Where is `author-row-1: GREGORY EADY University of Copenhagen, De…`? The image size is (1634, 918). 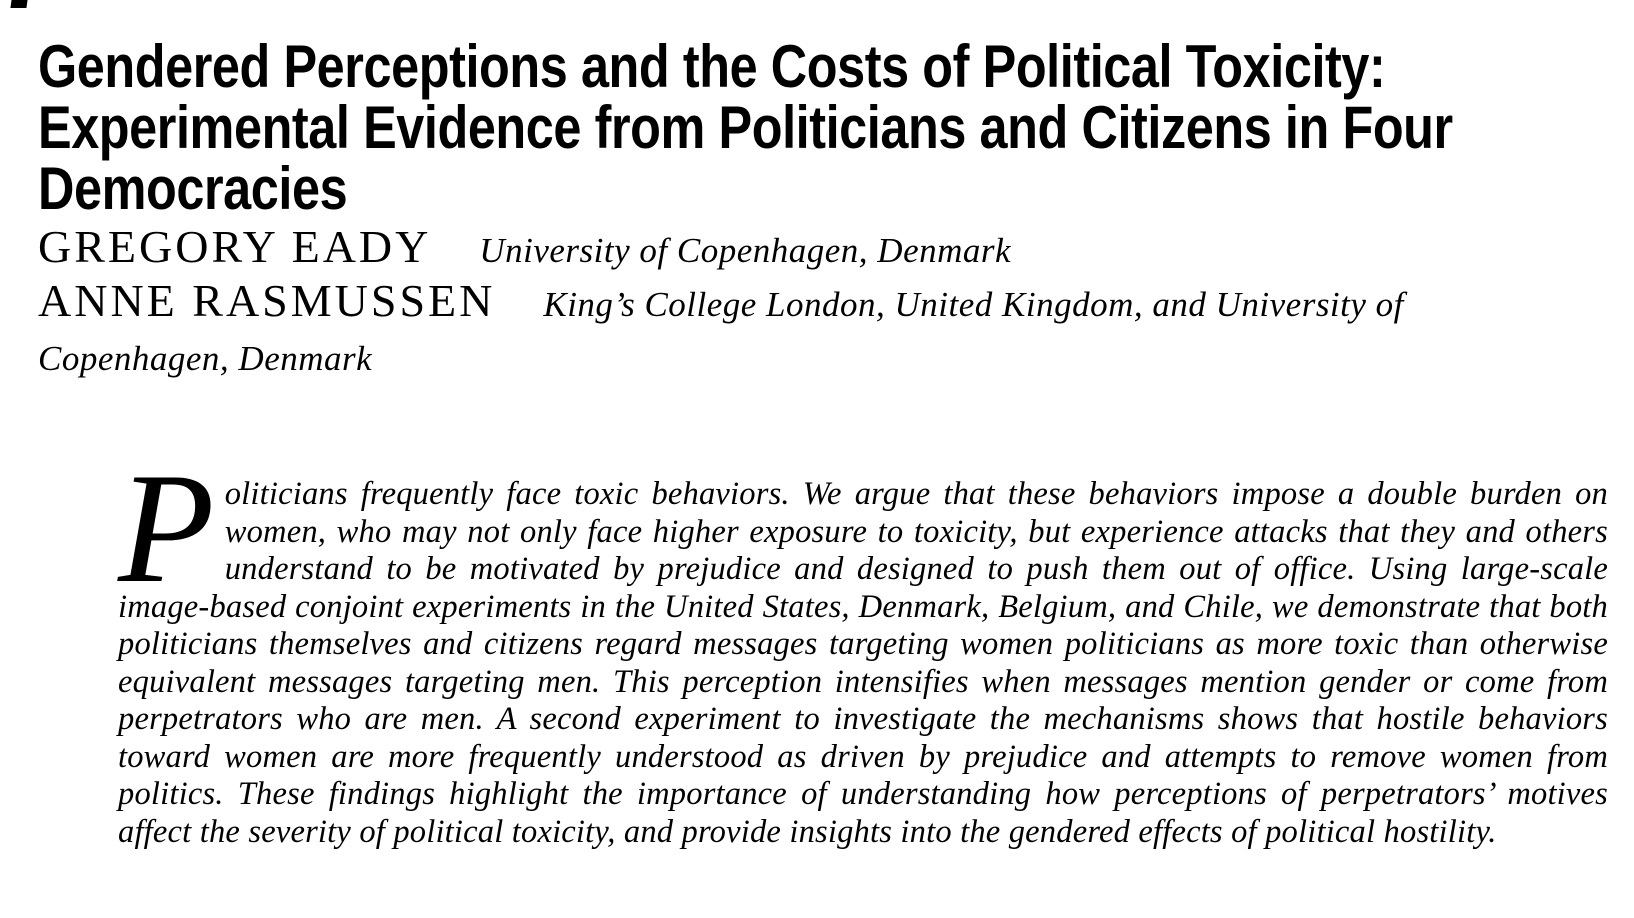
author-row-1: GREGORY EADY University of Copenhagen, De… is located at coordinates (768, 249).